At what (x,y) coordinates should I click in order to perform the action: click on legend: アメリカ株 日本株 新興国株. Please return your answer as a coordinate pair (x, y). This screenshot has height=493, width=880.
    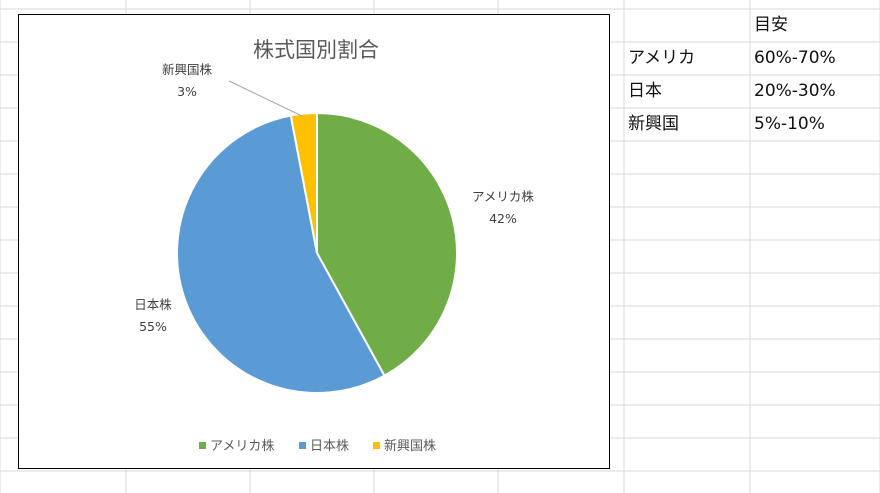
    Looking at the image, I should click on (317, 446).